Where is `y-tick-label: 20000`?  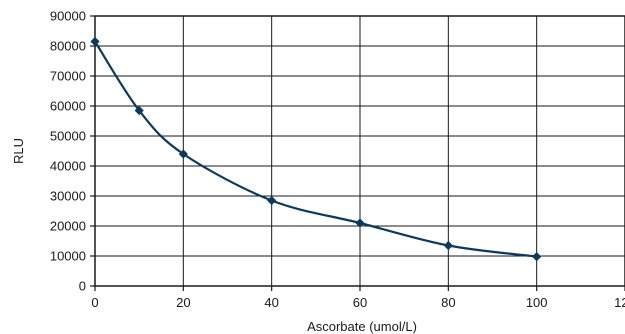 y-tick-label: 20000 is located at coordinates (68, 226).